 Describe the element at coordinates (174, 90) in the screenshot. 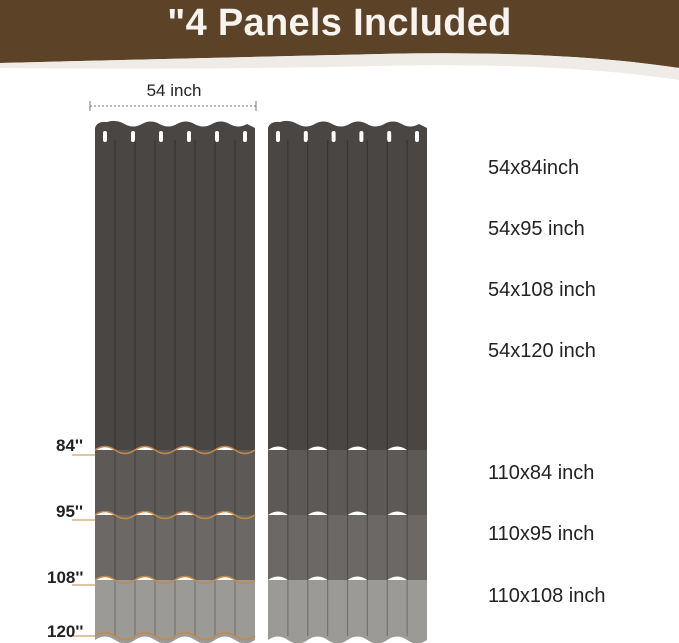

I see `width-label: 54 inch` at that location.